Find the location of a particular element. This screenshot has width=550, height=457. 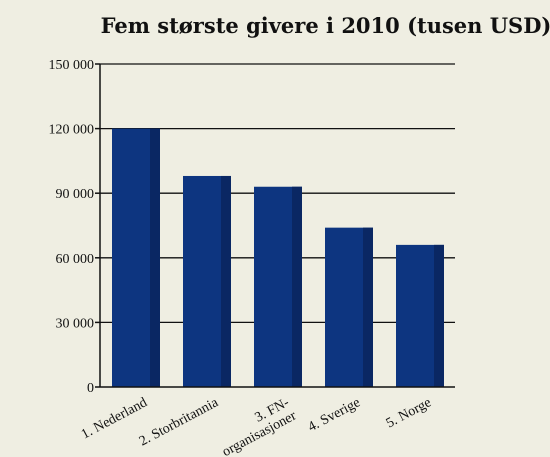

y-tick-label: 0 is located at coordinates (90, 388).